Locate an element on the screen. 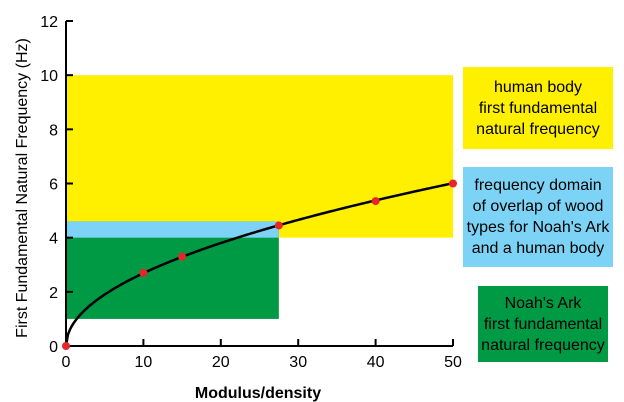  x-tick-label: 50 is located at coordinates (453, 362).